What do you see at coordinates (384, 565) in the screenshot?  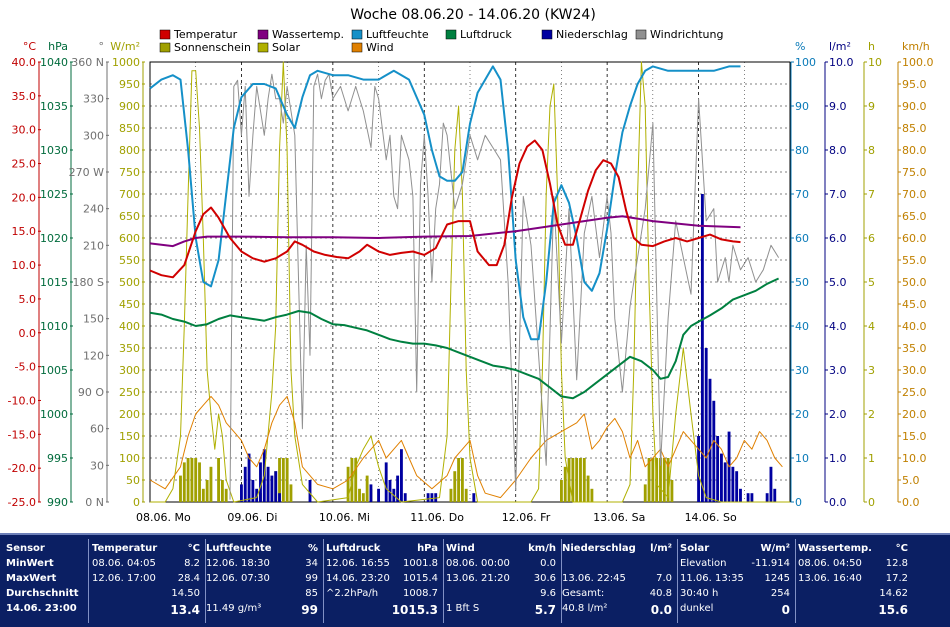 I see `pressure-row: 12.06. 16:55 1001.8` at bounding box center [384, 565].